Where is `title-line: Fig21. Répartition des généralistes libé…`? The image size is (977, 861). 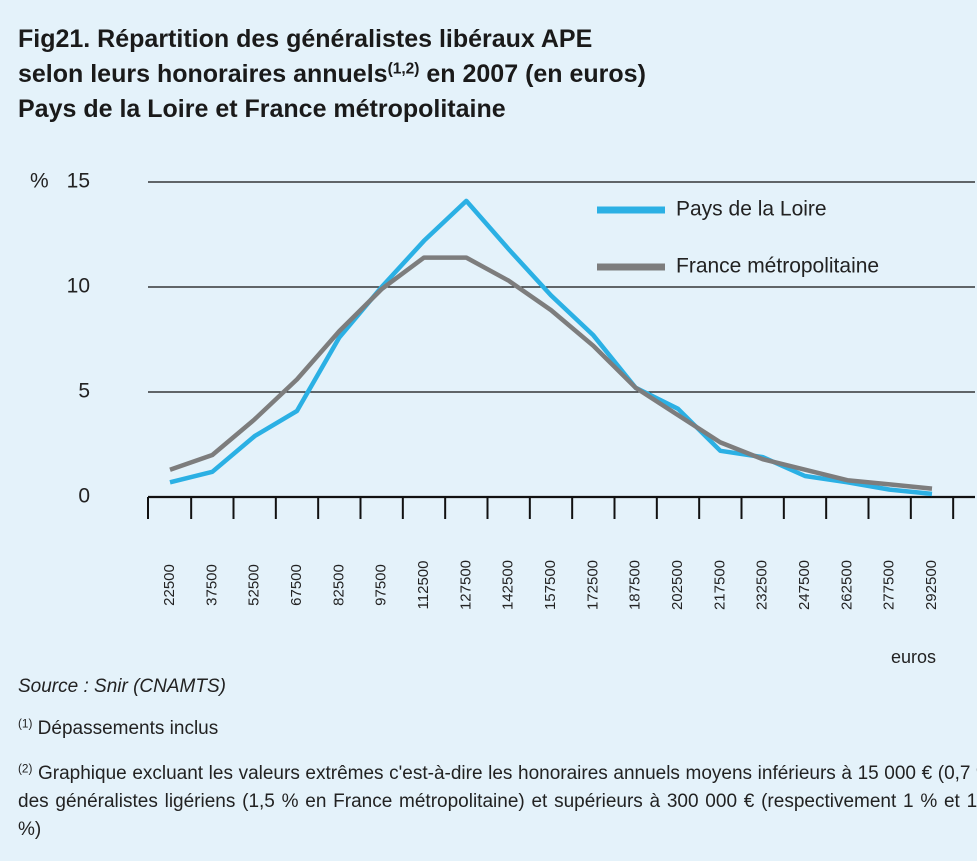 title-line: Fig21. Répartition des généralistes libé… is located at coordinates (305, 39).